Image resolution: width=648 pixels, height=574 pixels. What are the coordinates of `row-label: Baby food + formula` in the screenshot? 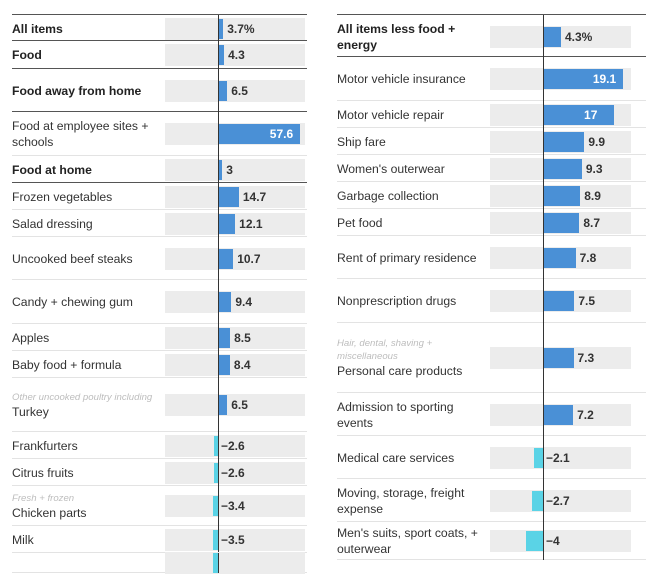 It's located at (86, 365).